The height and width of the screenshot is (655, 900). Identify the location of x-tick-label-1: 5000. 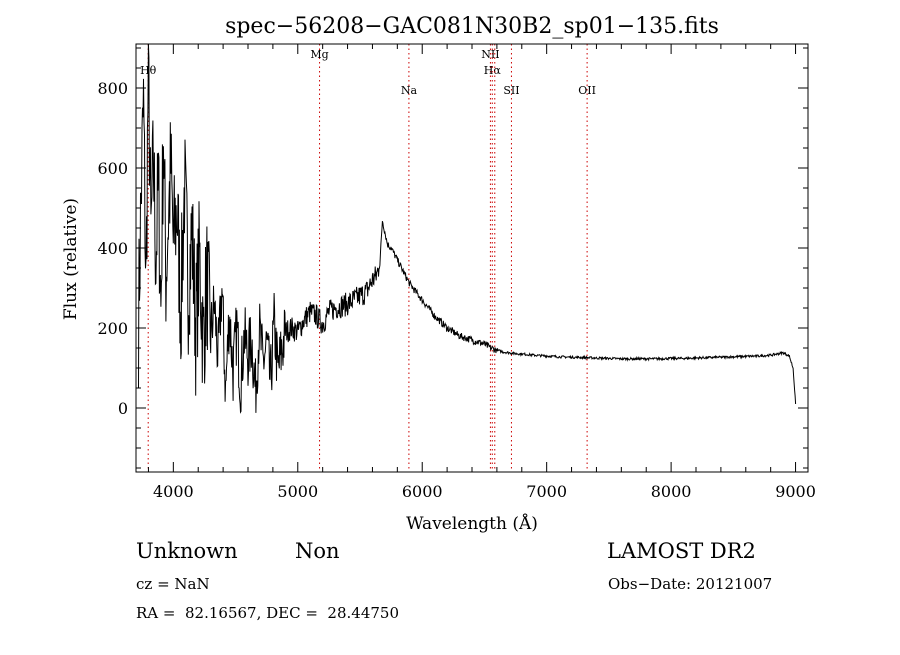
(297, 491).